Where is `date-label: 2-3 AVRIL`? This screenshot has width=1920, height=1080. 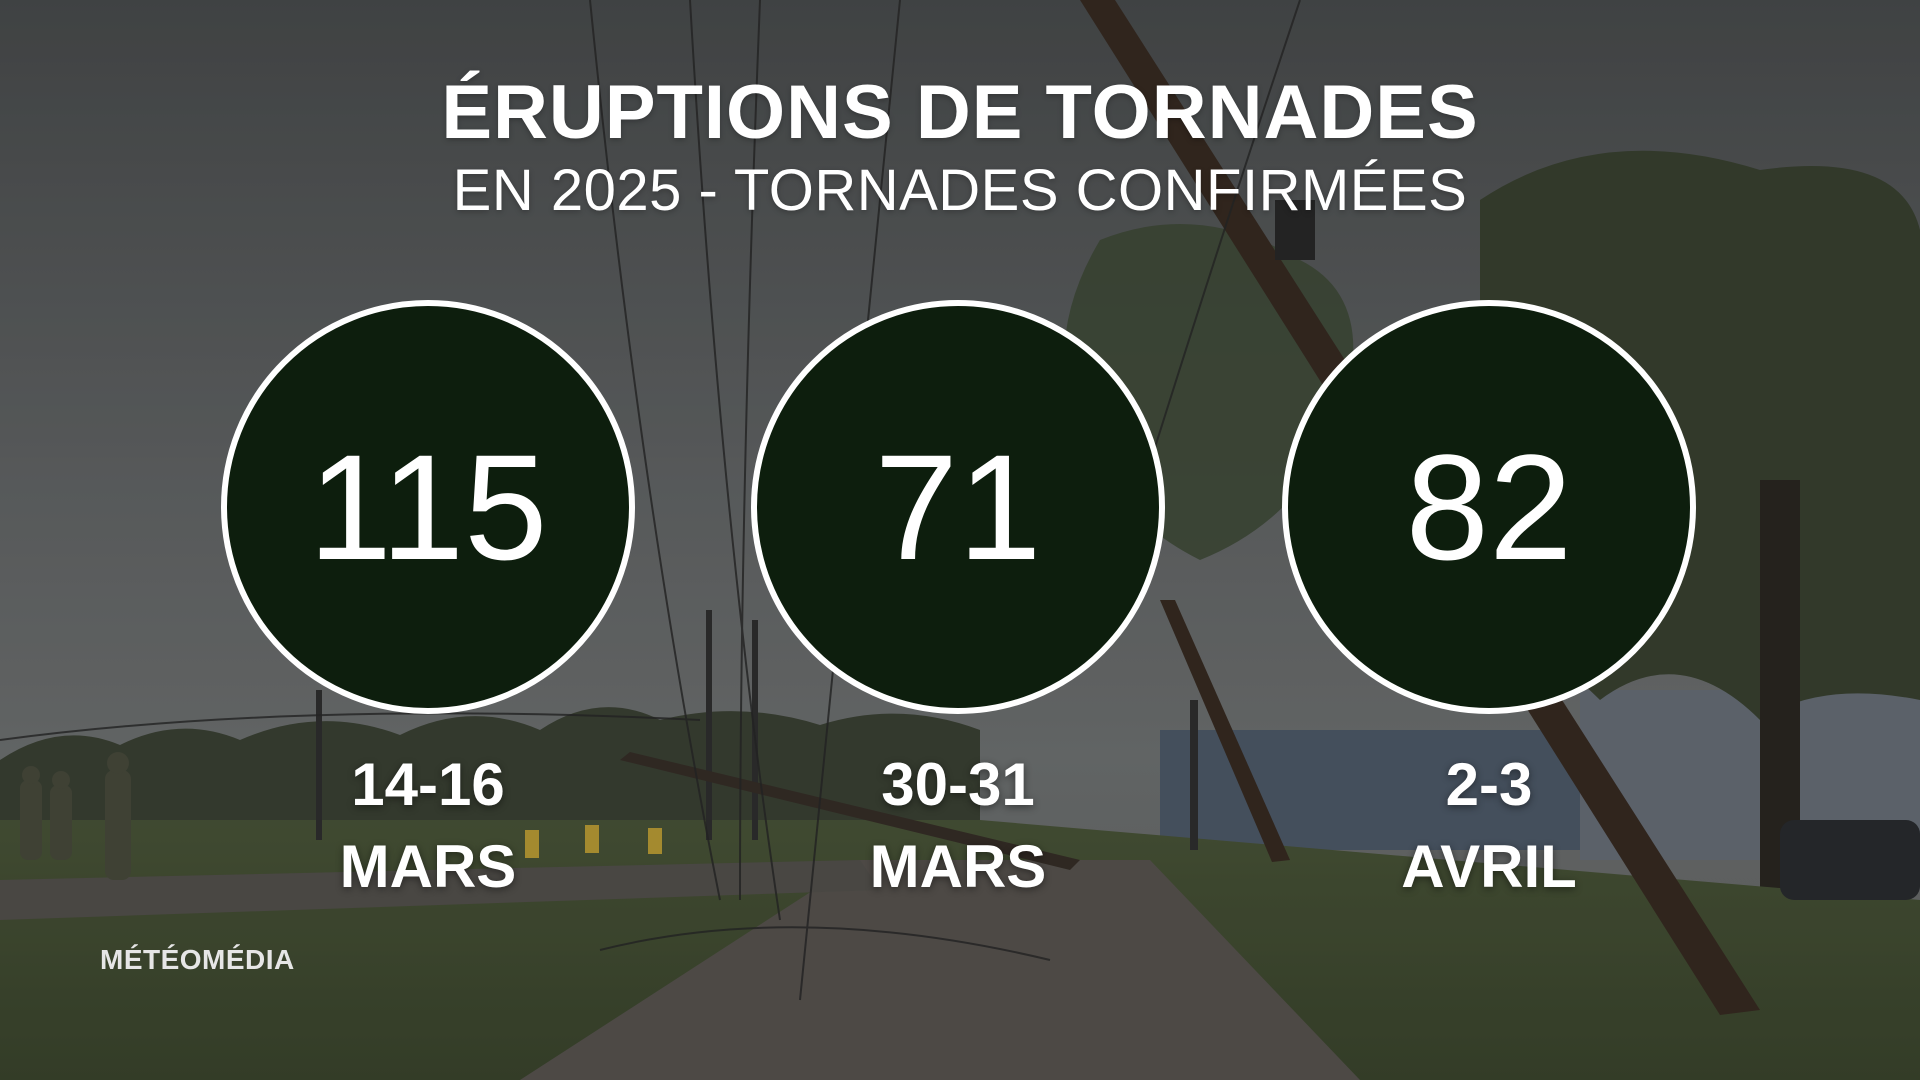
date-label: 2-3 AVRIL is located at coordinates (1489, 826).